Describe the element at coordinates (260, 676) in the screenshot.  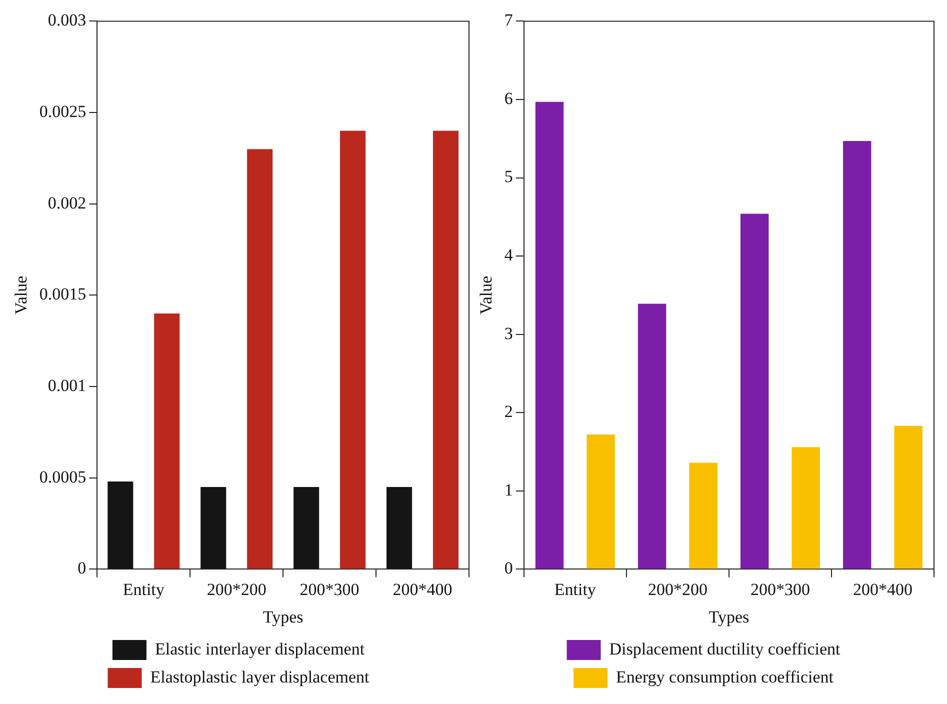
I see `legend-label: Elastoplastic layer displacement` at that location.